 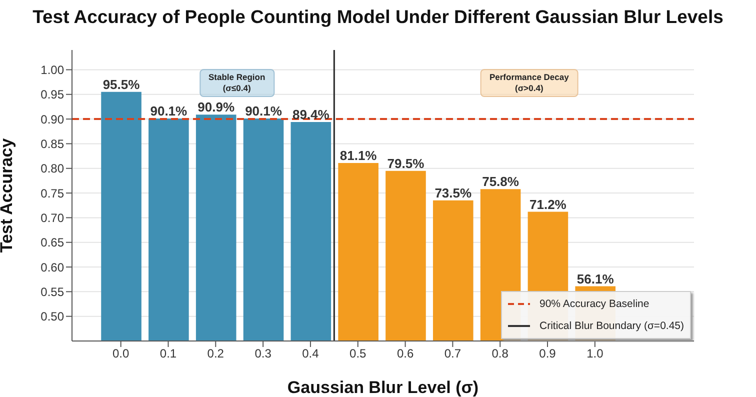 What do you see at coordinates (453, 353) in the screenshot?
I see `x-tick-label: 0.7` at bounding box center [453, 353].